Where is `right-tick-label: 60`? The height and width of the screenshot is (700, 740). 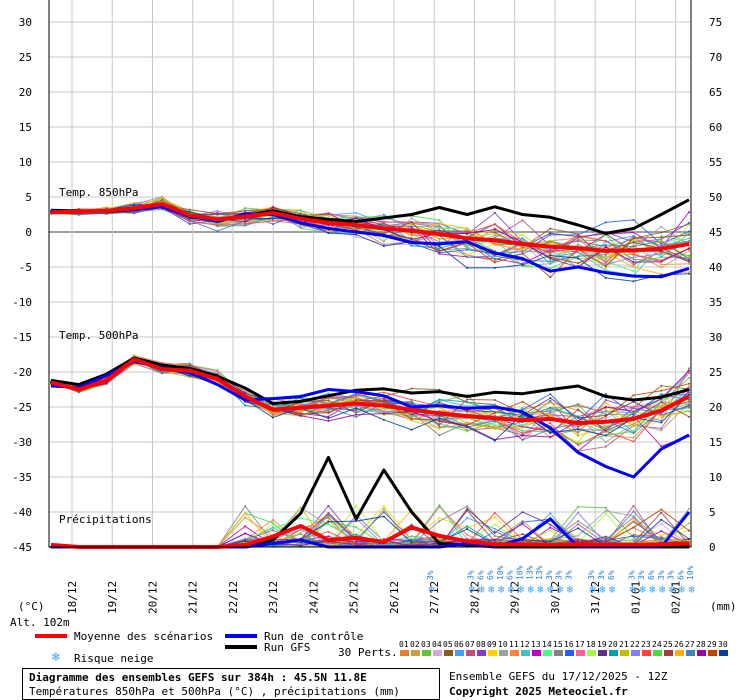 right-tick-label: 60 is located at coordinates (715, 127).